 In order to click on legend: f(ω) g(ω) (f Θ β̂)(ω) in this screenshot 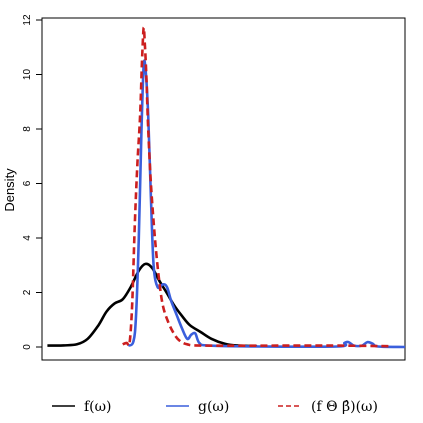, I will do `click(215, 407)`.